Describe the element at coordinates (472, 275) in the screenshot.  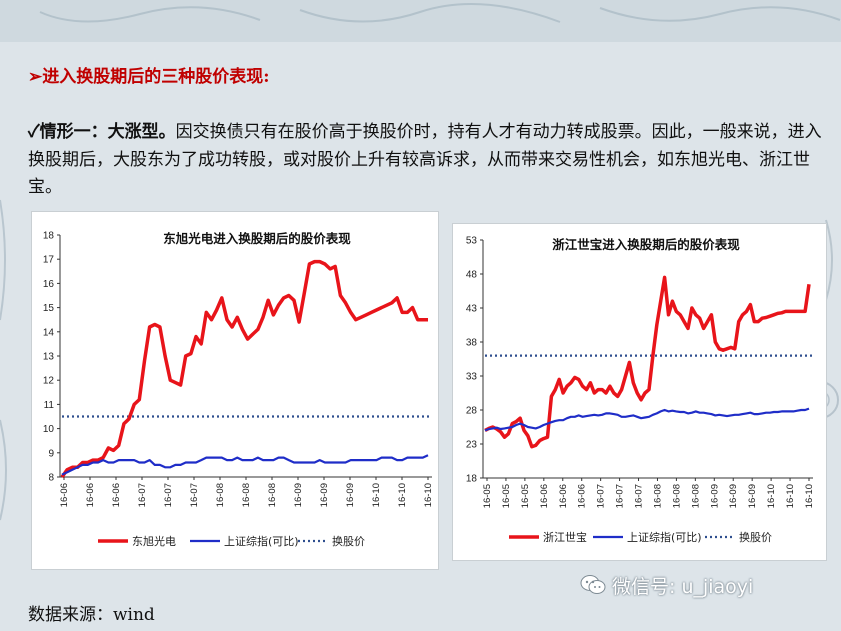
I see `y-tick-label: 48` at that location.